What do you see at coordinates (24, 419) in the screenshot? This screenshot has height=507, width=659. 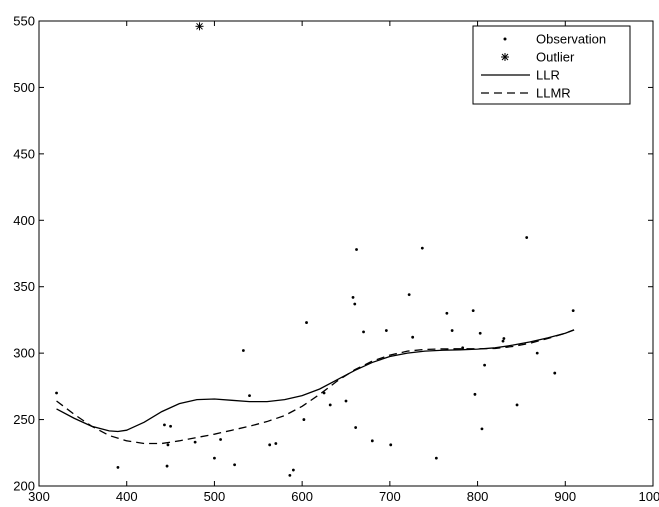 I see `y-tick-label: 250` at bounding box center [24, 419].